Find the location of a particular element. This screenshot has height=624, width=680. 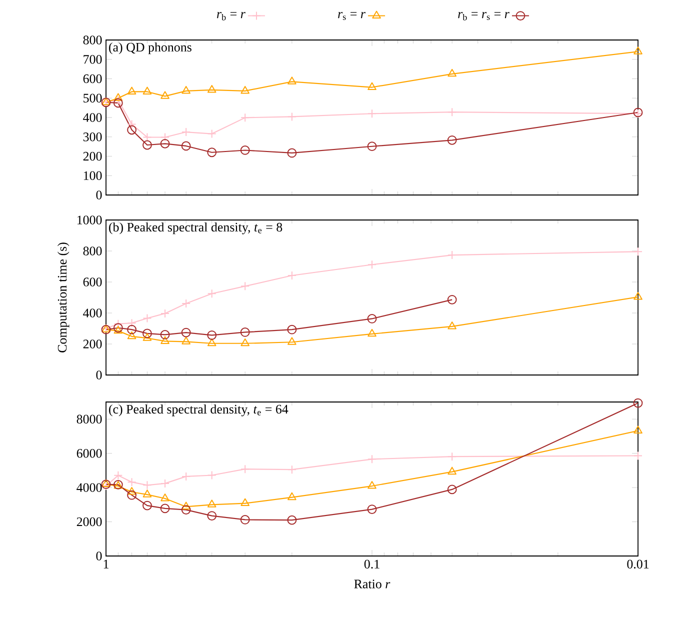

legend-label: r$_{s}$ = r is located at coordinates (352, 16).